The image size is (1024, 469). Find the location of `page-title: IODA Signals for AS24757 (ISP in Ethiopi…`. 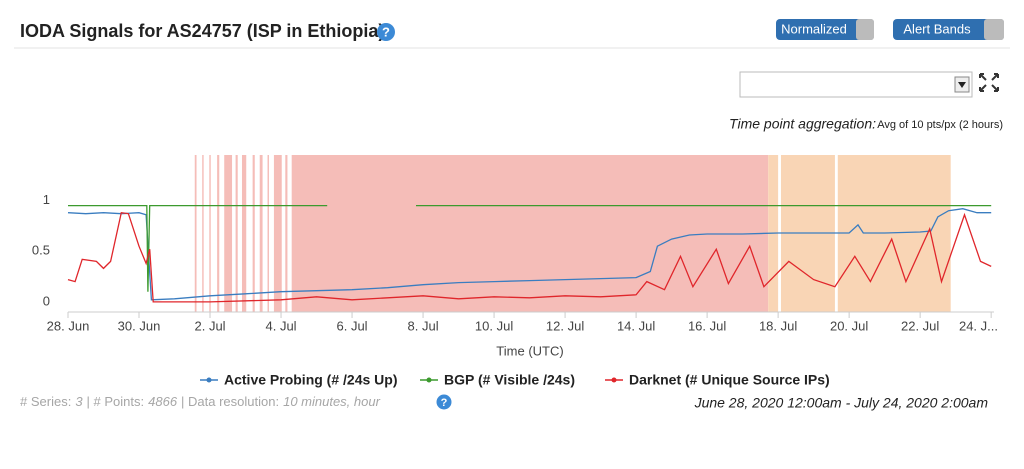

page-title: IODA Signals for AS24757 (ISP in Ethiopi… is located at coordinates (202, 31).